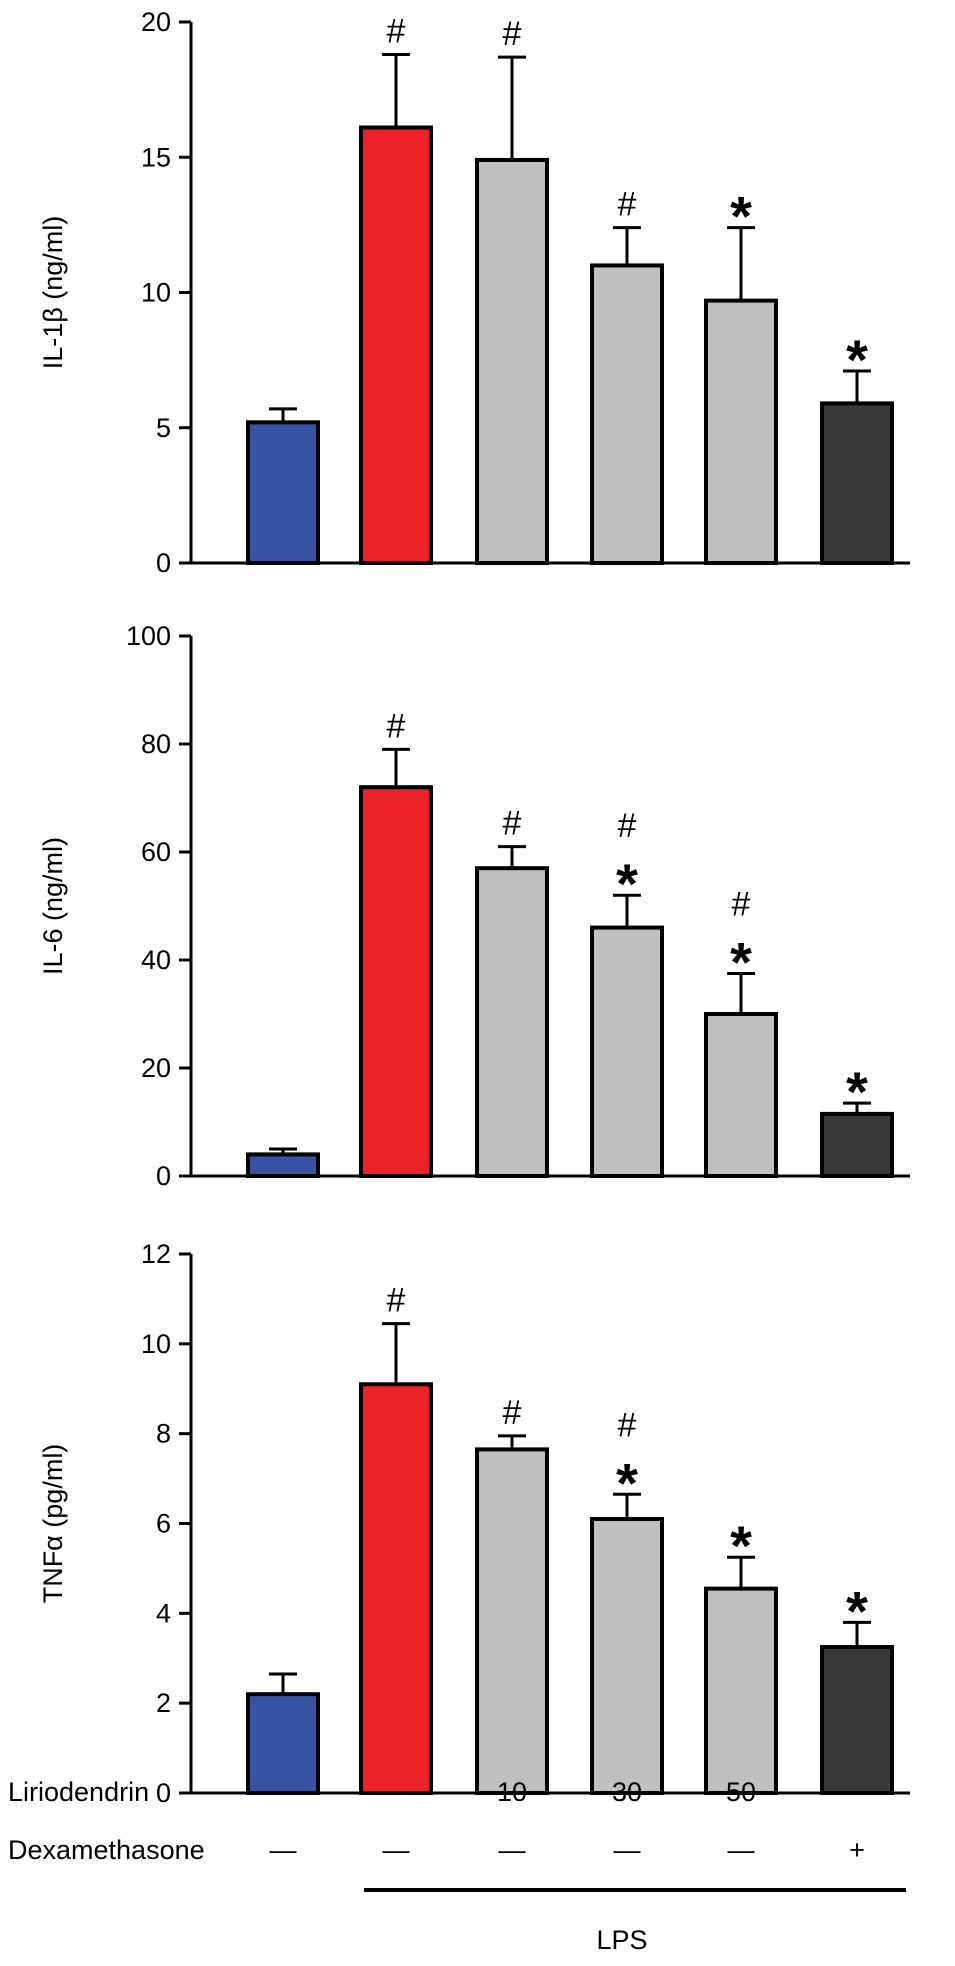 This screenshot has width=955, height=1966. Describe the element at coordinates (53, 293) in the screenshot. I see `y-axis-label: IL-1β (ng/ml)` at that location.